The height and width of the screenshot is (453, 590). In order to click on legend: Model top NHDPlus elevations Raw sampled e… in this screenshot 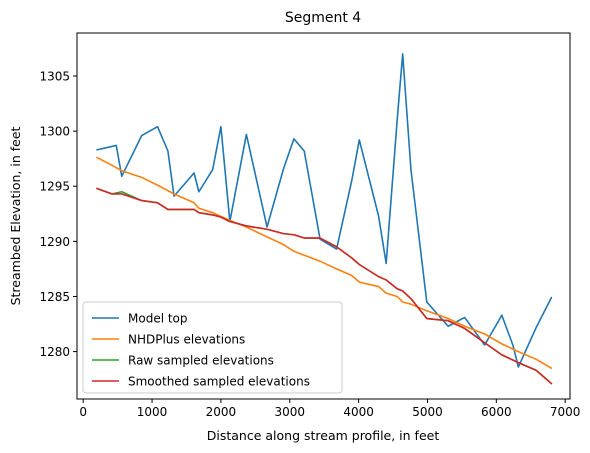, I will do `click(212, 347)`.